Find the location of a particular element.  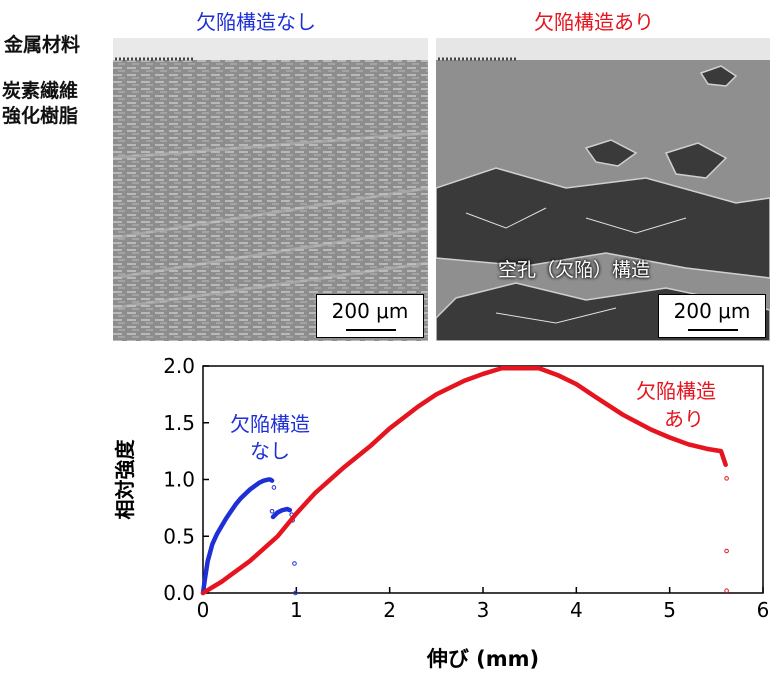

x-axis-label: 伸び (mm) is located at coordinates (482, 659).